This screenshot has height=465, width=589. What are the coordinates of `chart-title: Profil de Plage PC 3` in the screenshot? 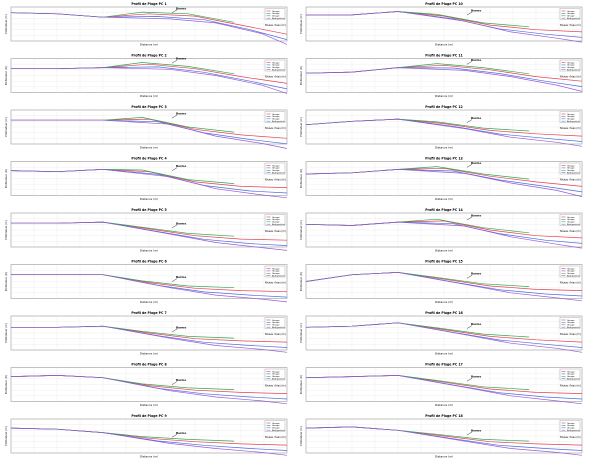 It's located at (148, 107).